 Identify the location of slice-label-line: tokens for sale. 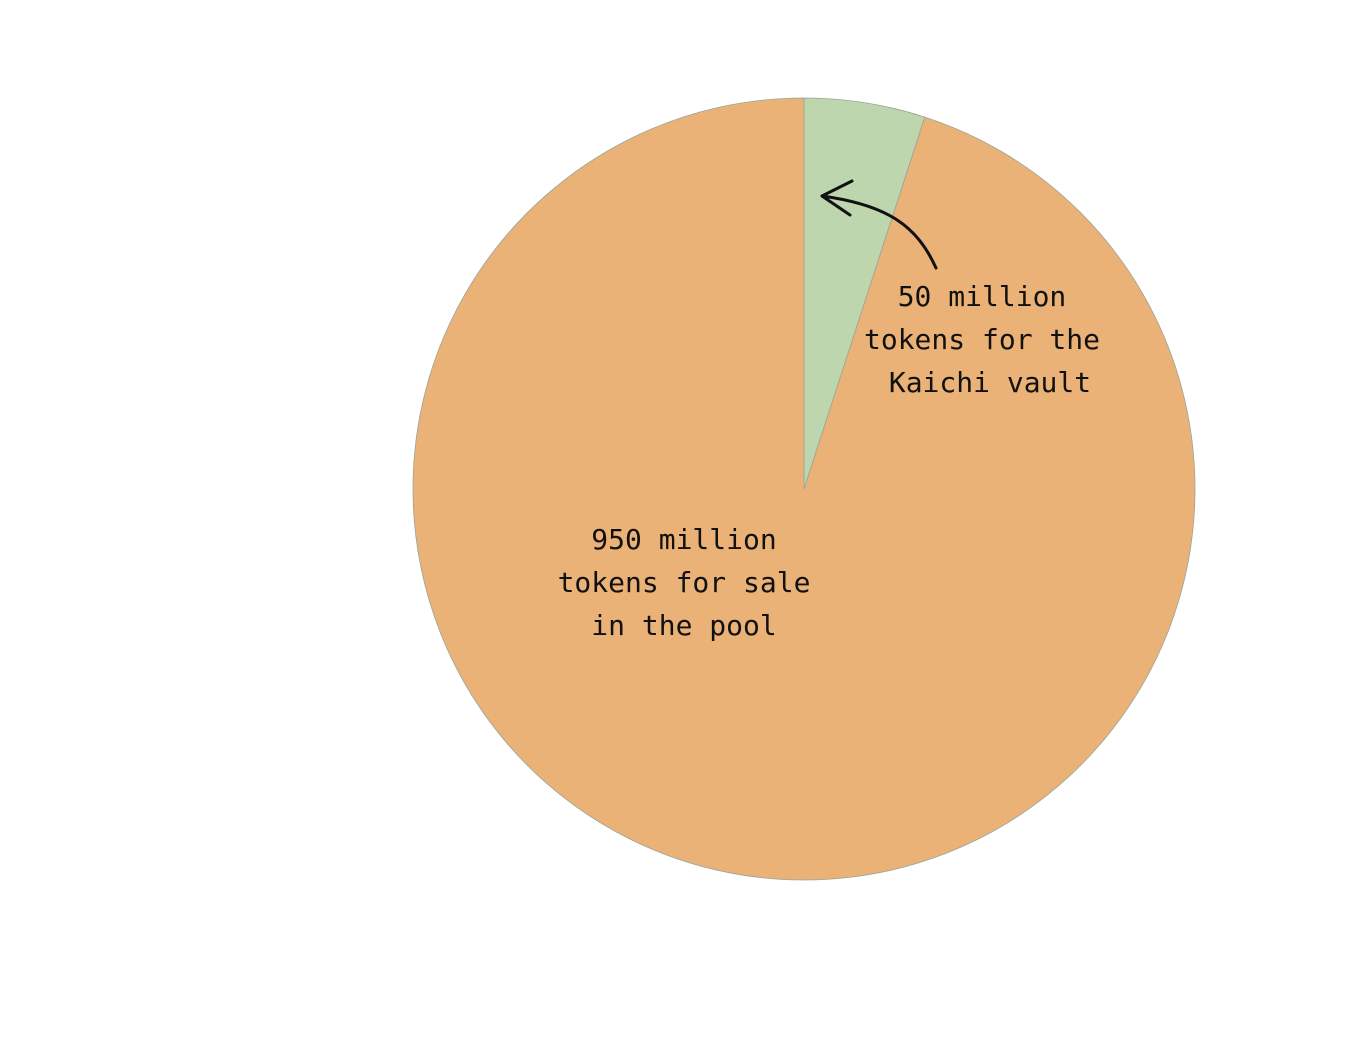
(684, 582).